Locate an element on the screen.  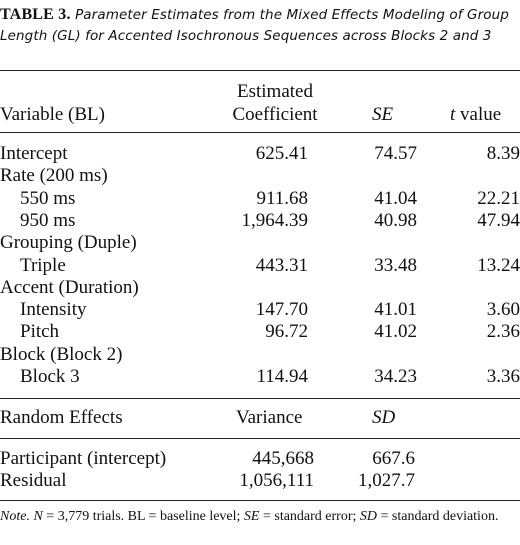
random-row-variance: 1,056,111 is located at coordinates (276, 481).